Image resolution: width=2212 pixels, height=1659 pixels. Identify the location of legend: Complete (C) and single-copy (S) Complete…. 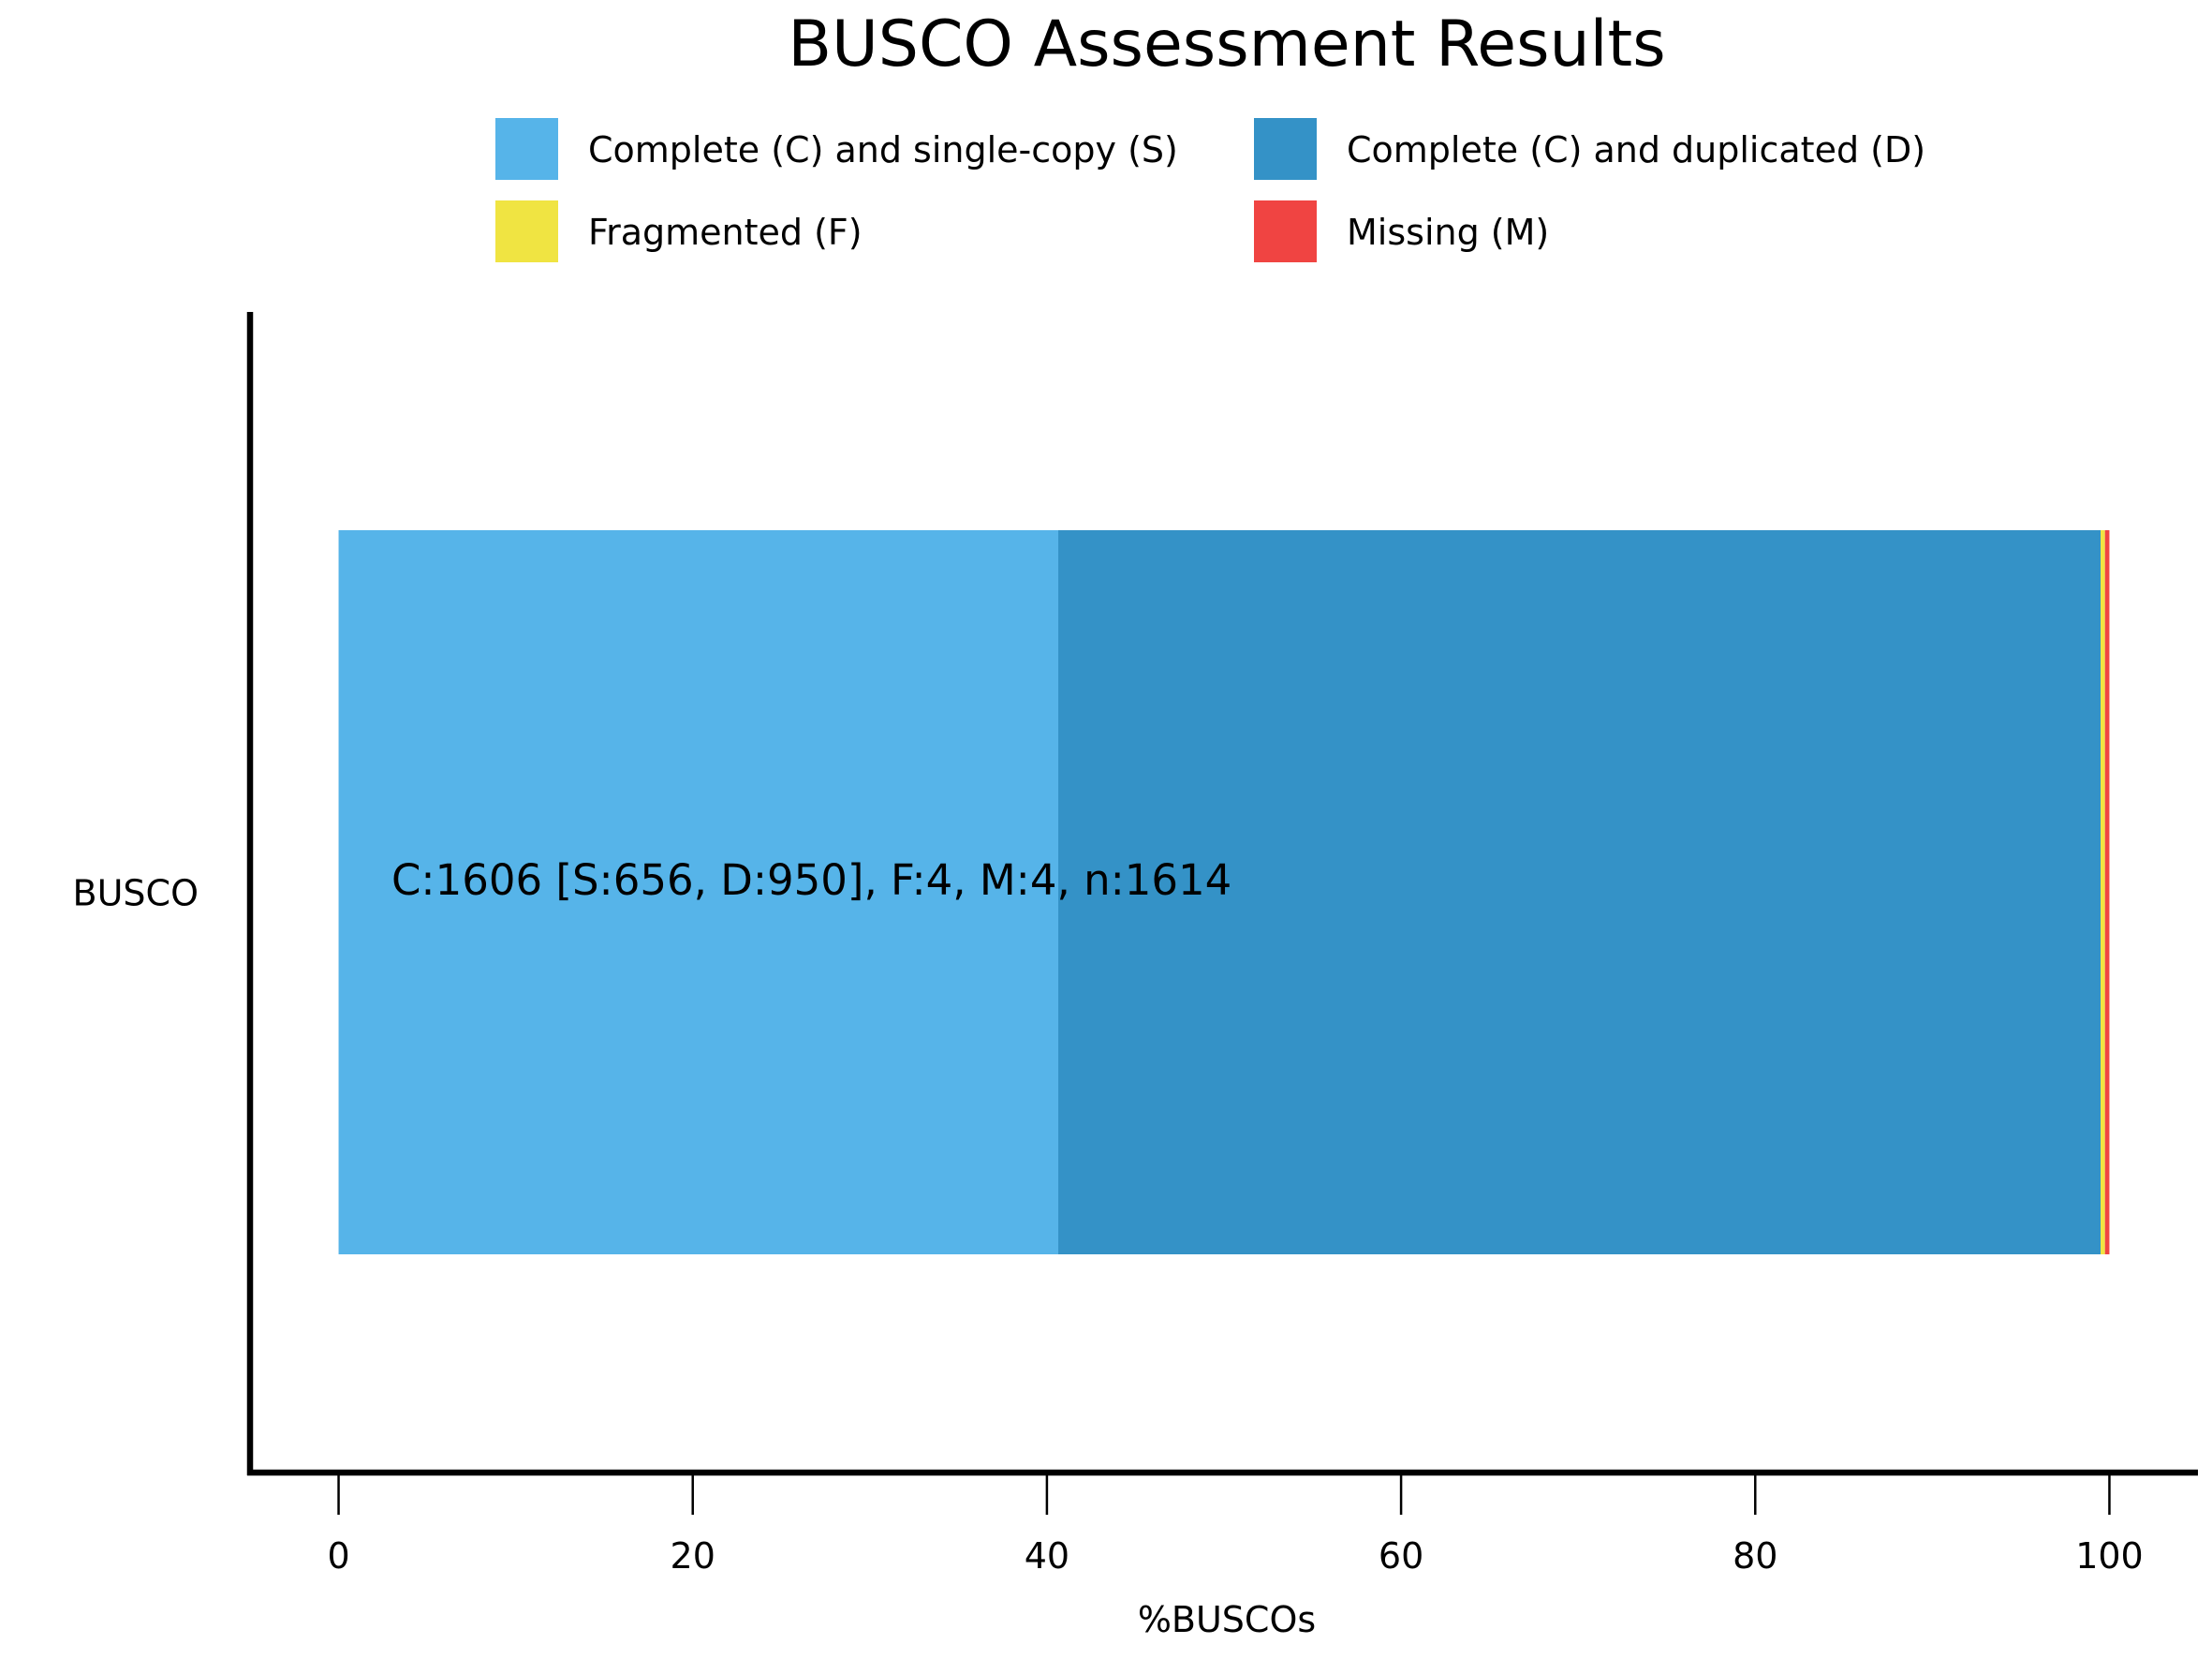
(1210, 190).